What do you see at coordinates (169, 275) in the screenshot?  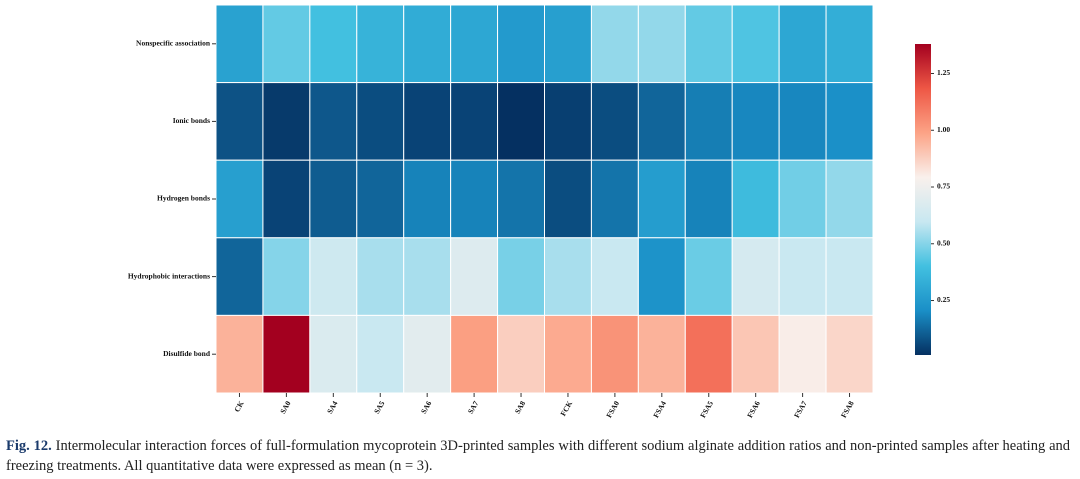 I see `y-tick-label: Hydrophobic interactions` at bounding box center [169, 275].